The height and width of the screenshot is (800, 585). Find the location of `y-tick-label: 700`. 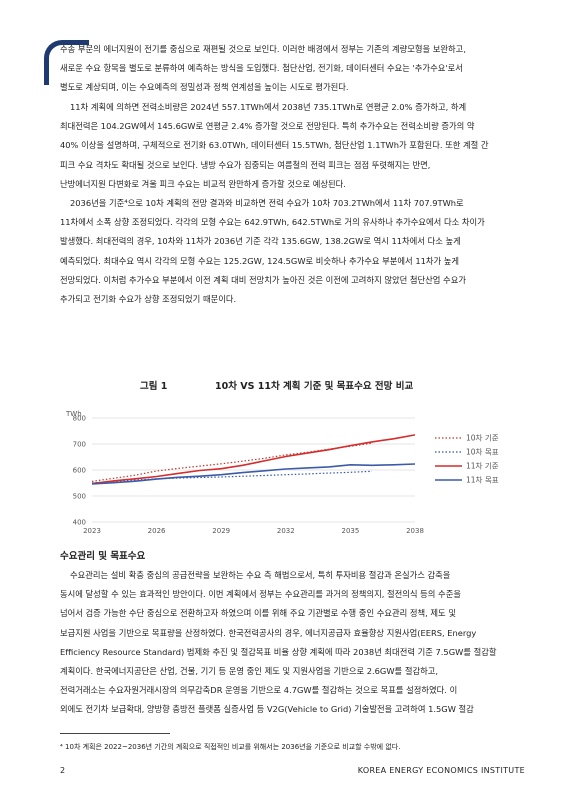

y-tick-label: 700 is located at coordinates (79, 445).